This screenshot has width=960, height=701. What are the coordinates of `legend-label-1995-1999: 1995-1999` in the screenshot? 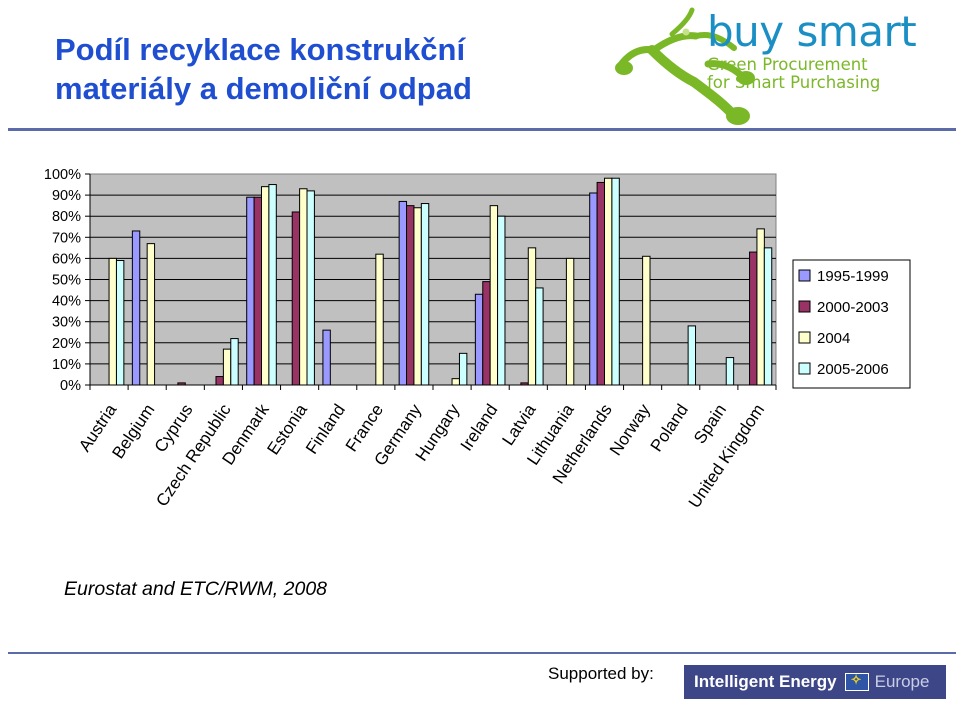 It's located at (853, 276).